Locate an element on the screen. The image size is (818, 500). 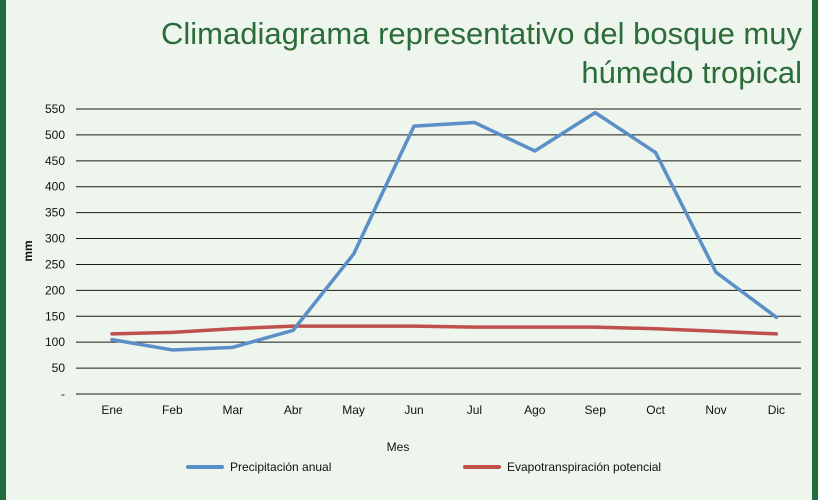
y-tick-label: 450 is located at coordinates (55, 161).